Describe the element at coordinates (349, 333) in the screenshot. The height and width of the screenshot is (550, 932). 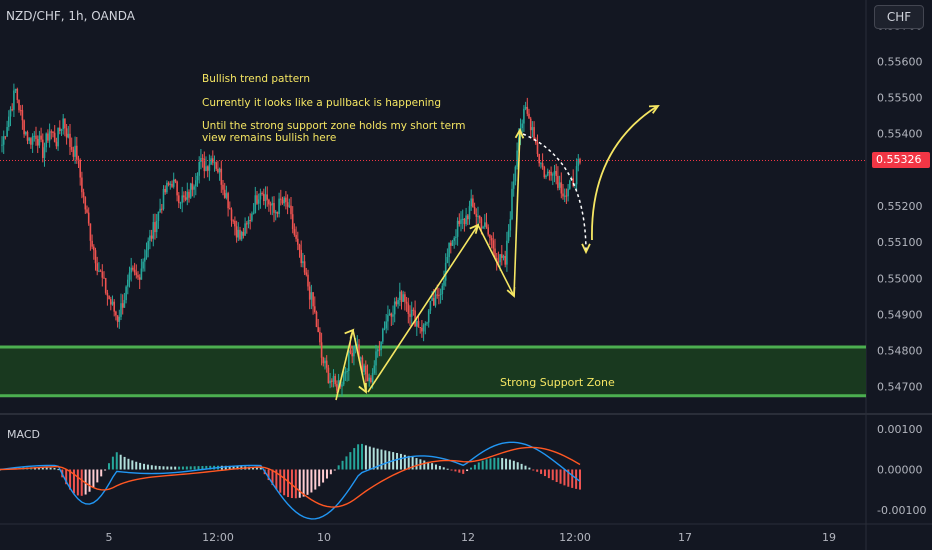
I see `arrowhead-small-up` at that location.